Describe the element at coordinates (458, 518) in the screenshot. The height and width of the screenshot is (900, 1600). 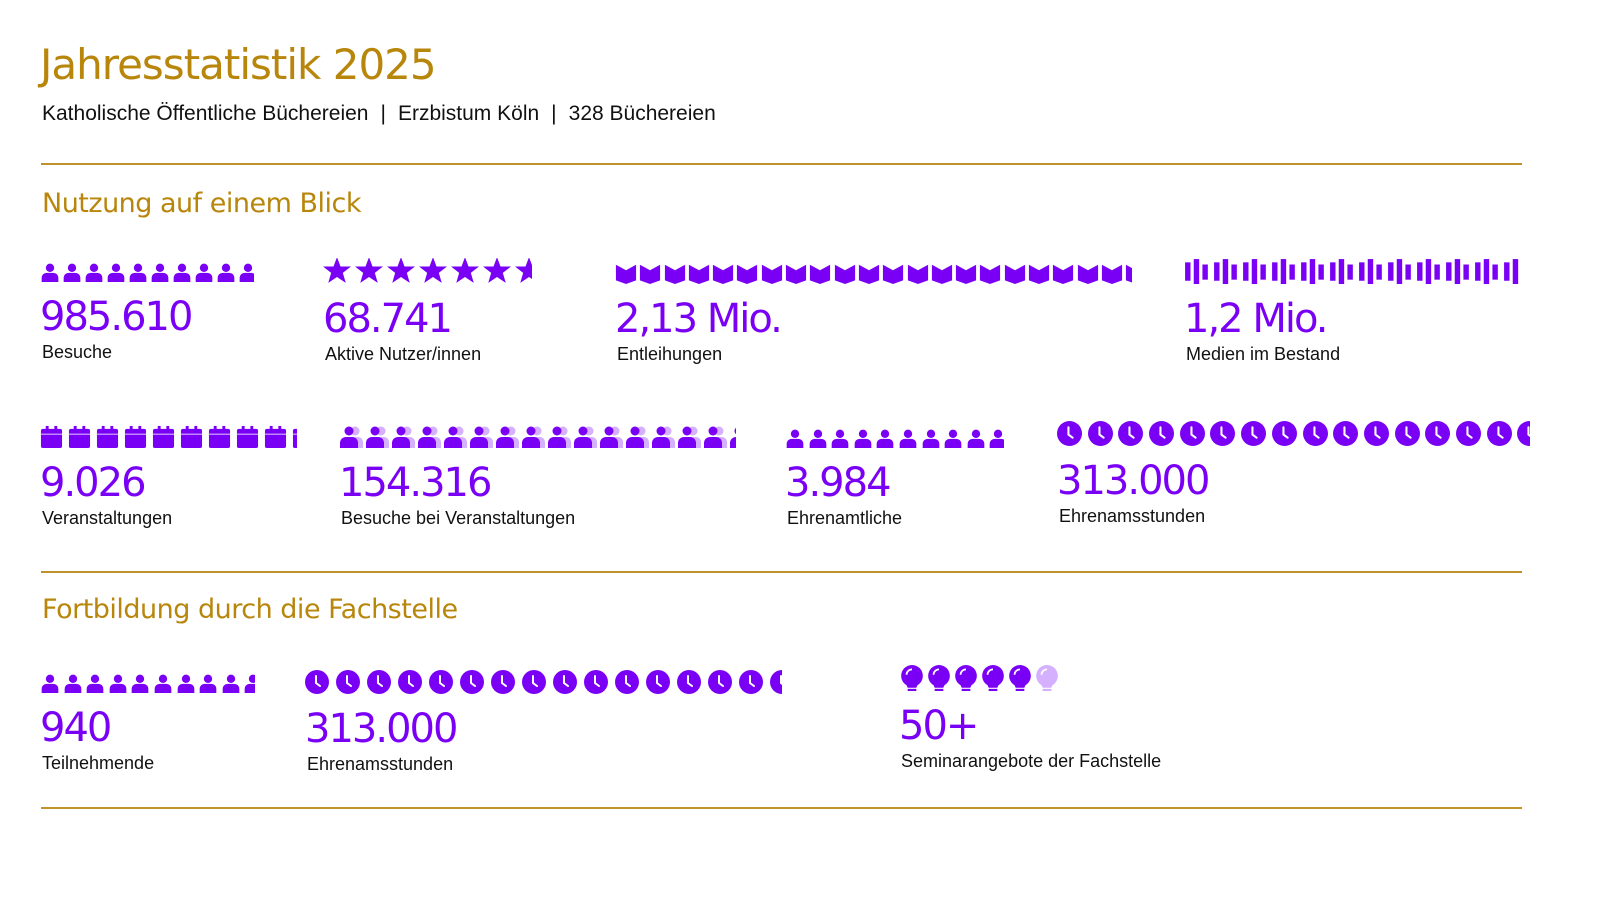
I see `stat-label: Besuche bei Veranstaltungen` at that location.